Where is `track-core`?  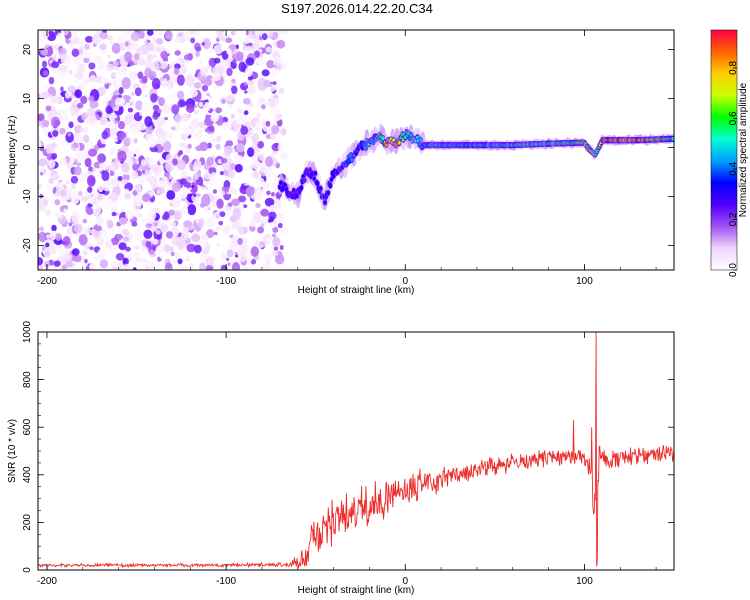
track-core is located at coordinates (294, 190).